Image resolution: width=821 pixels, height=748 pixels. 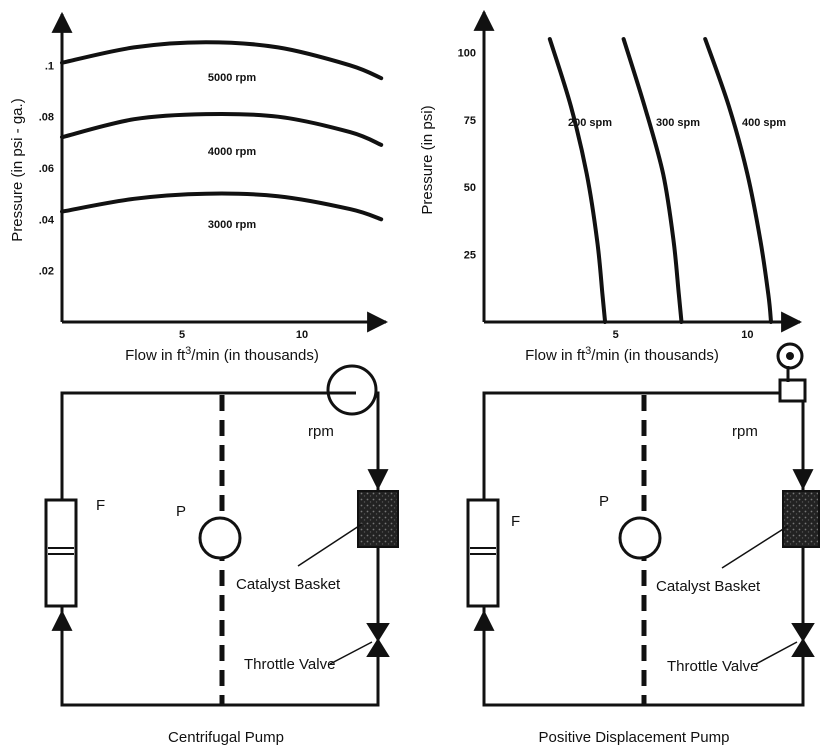 What do you see at coordinates (46, 118) in the screenshot?
I see `y-tick-label: .08` at bounding box center [46, 118].